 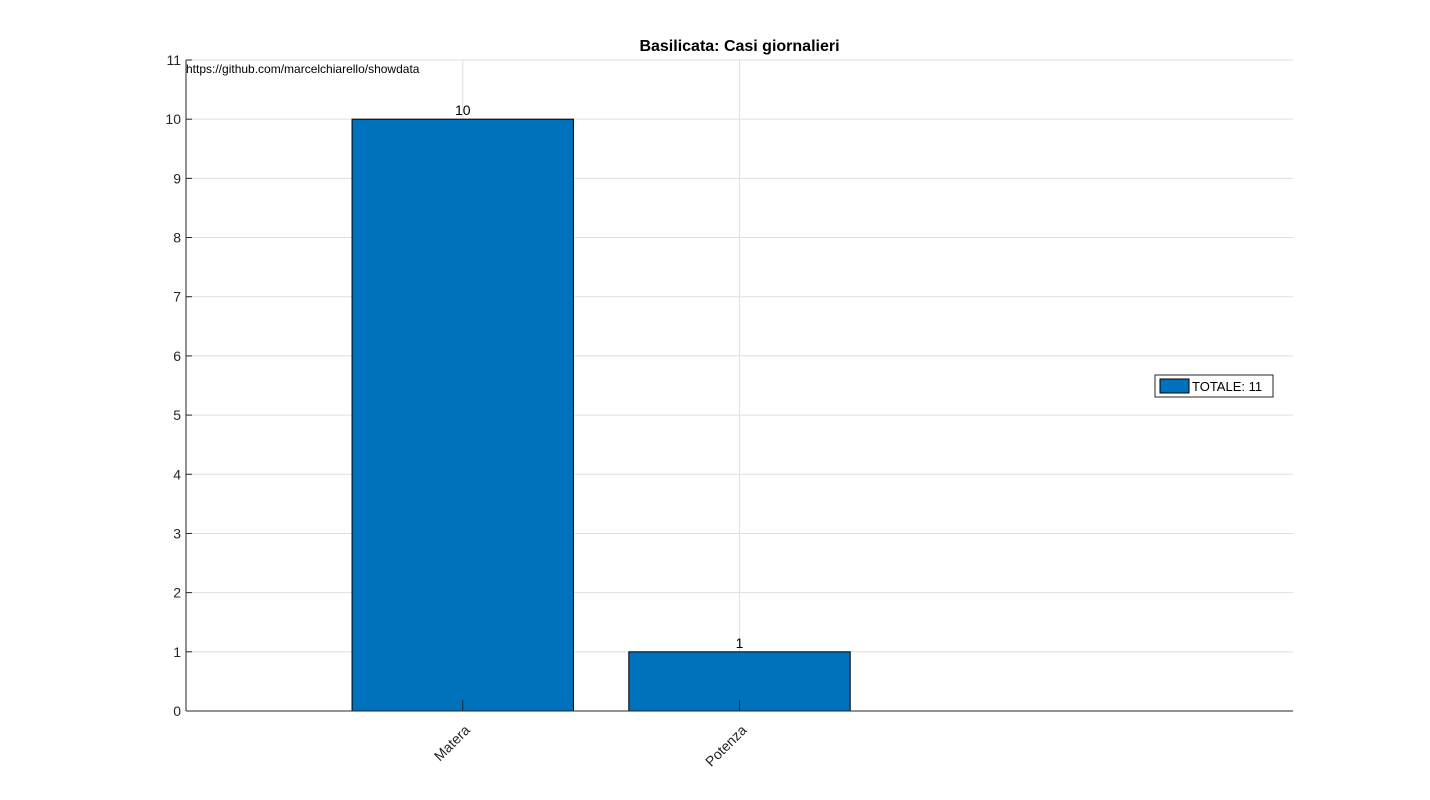 What do you see at coordinates (462, 415) in the screenshot?
I see `bar-matera` at bounding box center [462, 415].